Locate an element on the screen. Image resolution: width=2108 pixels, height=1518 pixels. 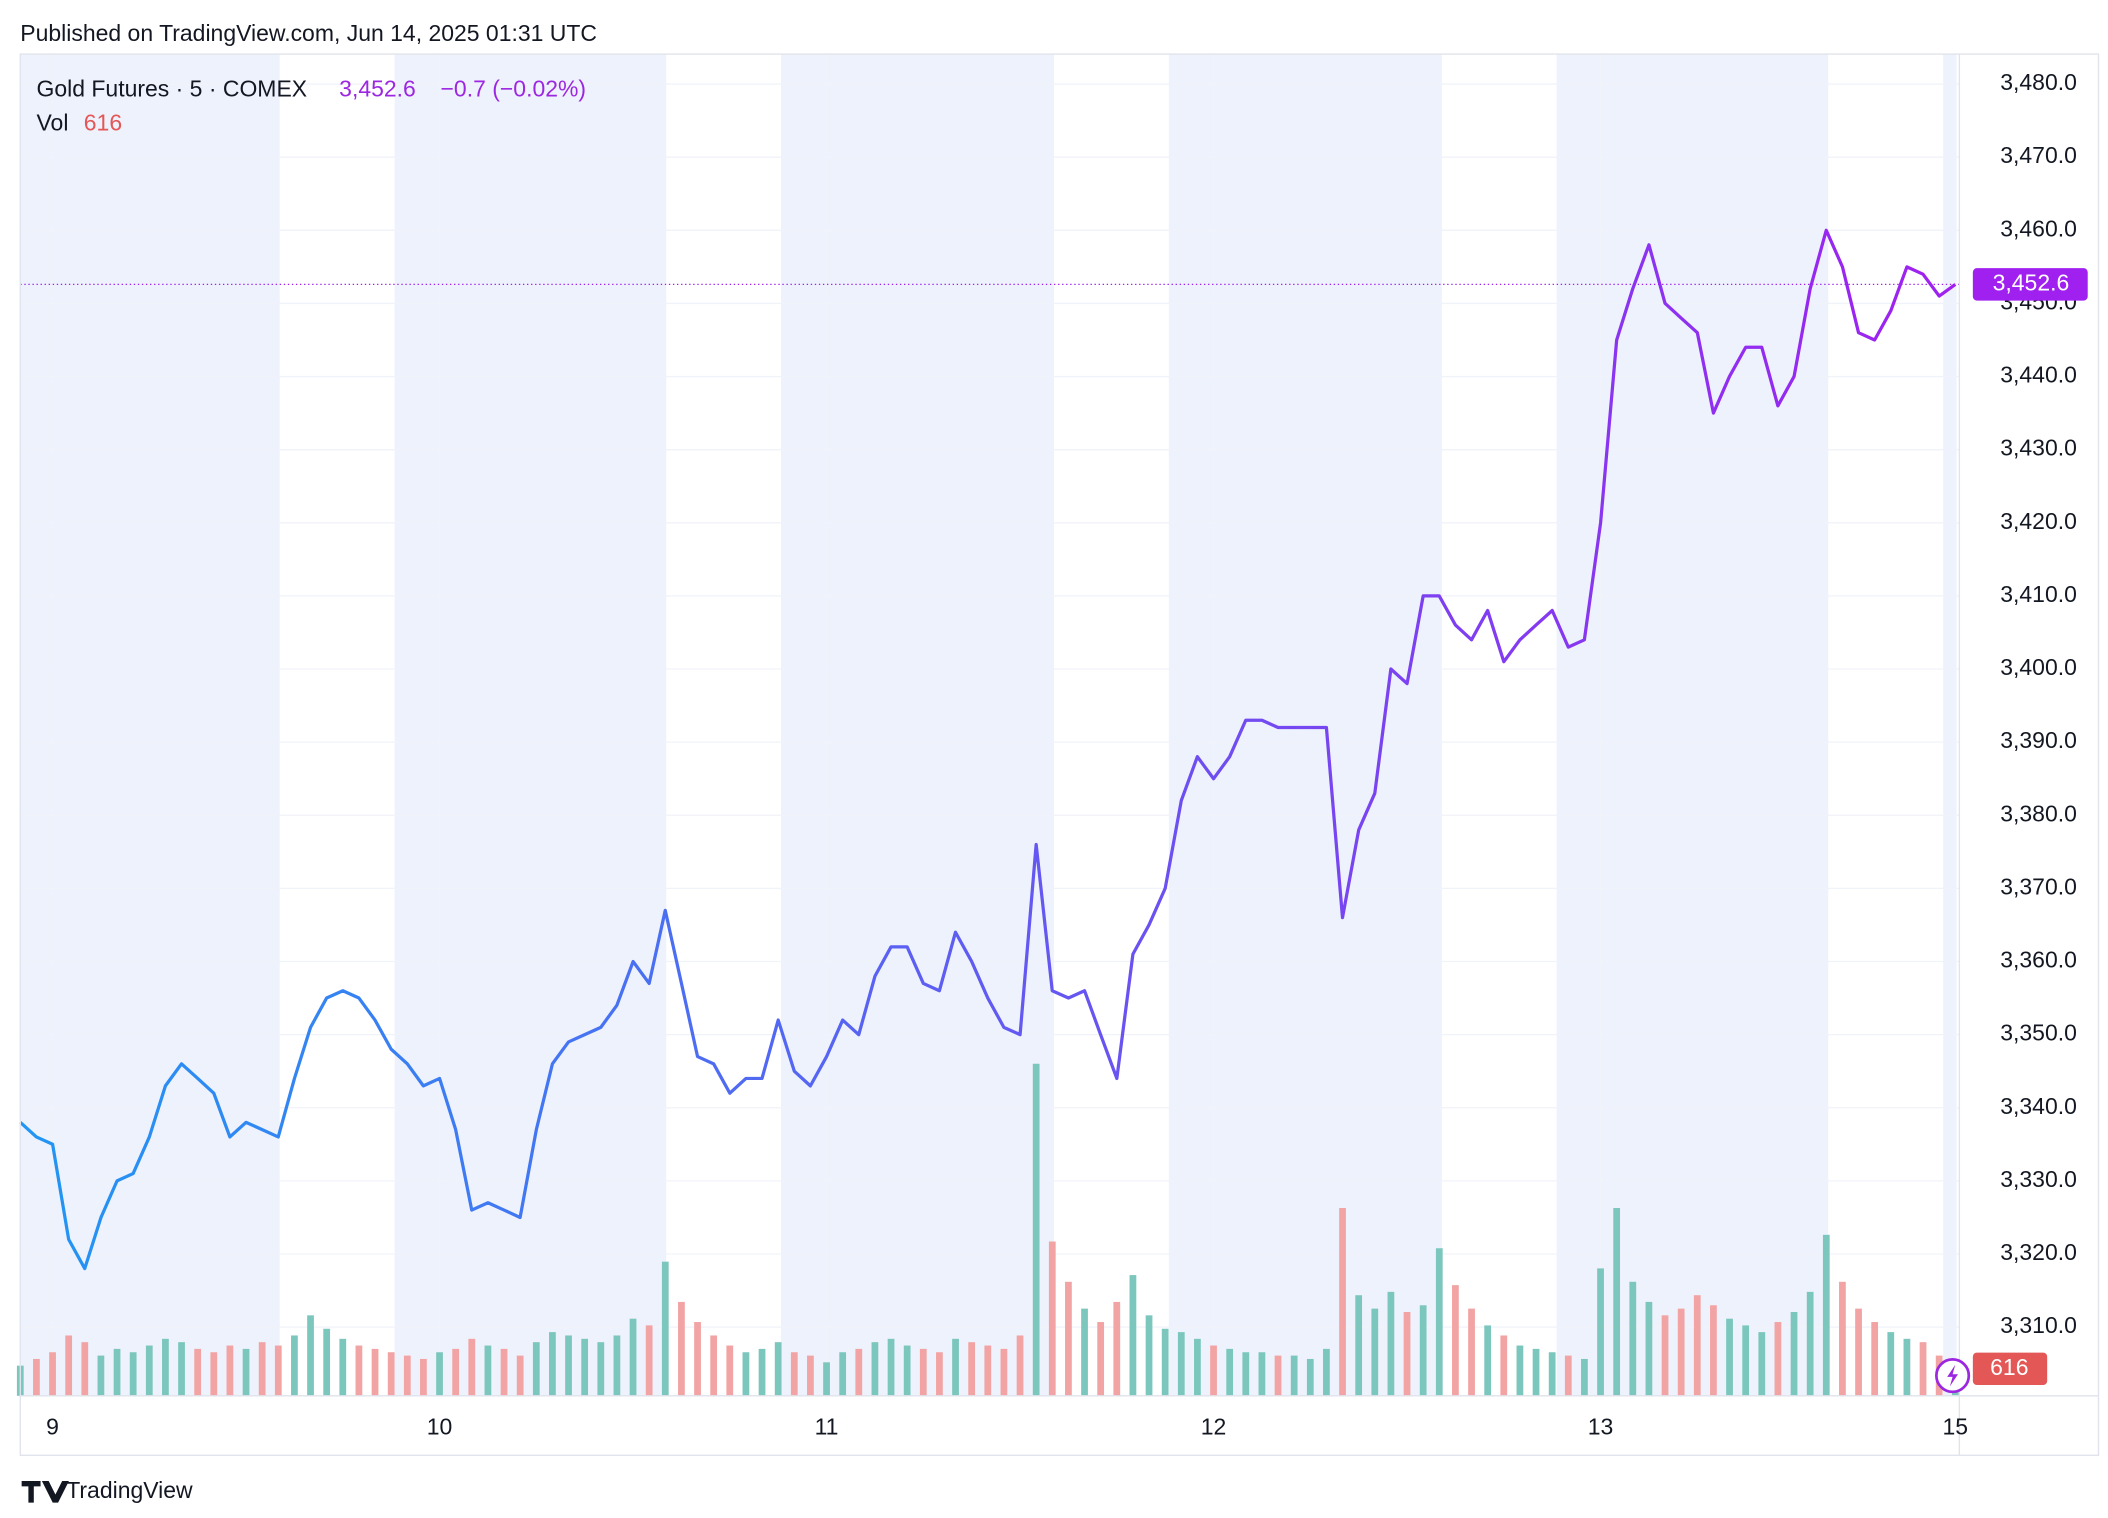
y-tick-label: 3,340.0 is located at coordinates (2038, 1106).